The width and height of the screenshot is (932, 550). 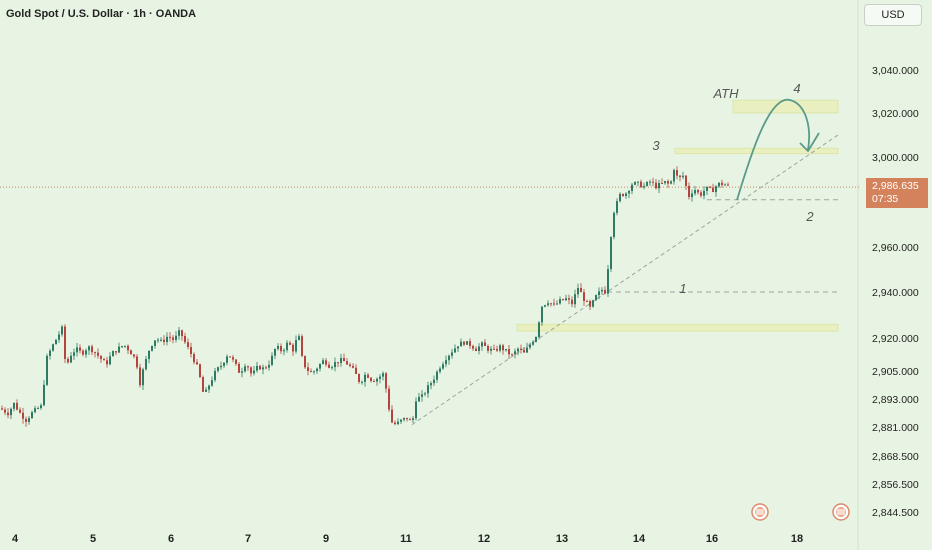 What do you see at coordinates (895, 457) in the screenshot?
I see `y-tick-label: 2,868.500` at bounding box center [895, 457].